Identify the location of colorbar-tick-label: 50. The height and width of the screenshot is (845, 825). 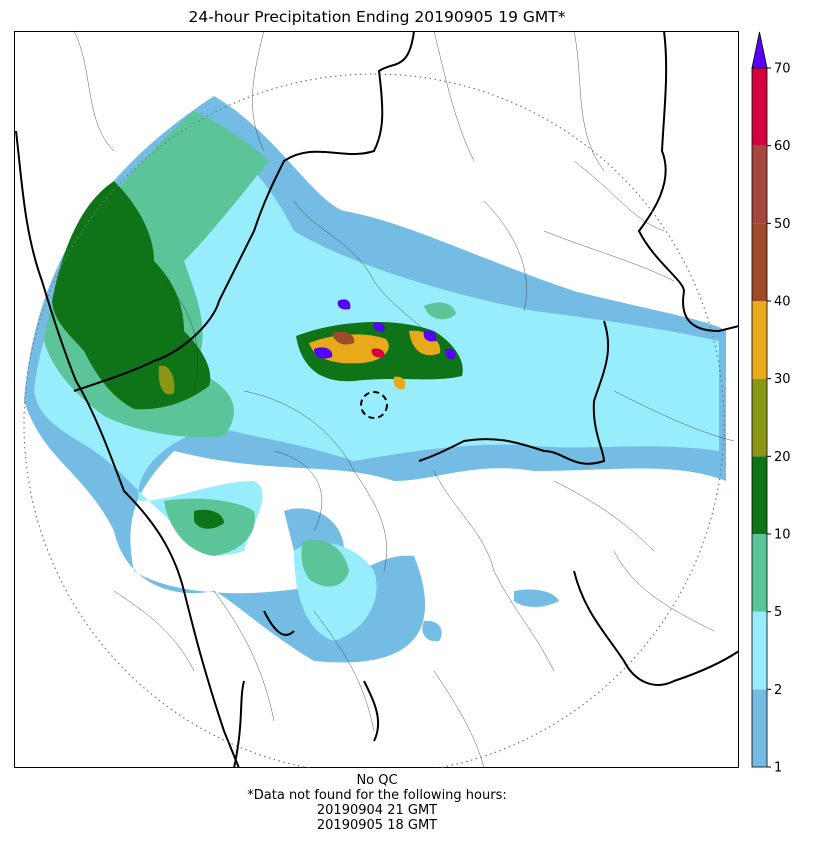
(782, 224).